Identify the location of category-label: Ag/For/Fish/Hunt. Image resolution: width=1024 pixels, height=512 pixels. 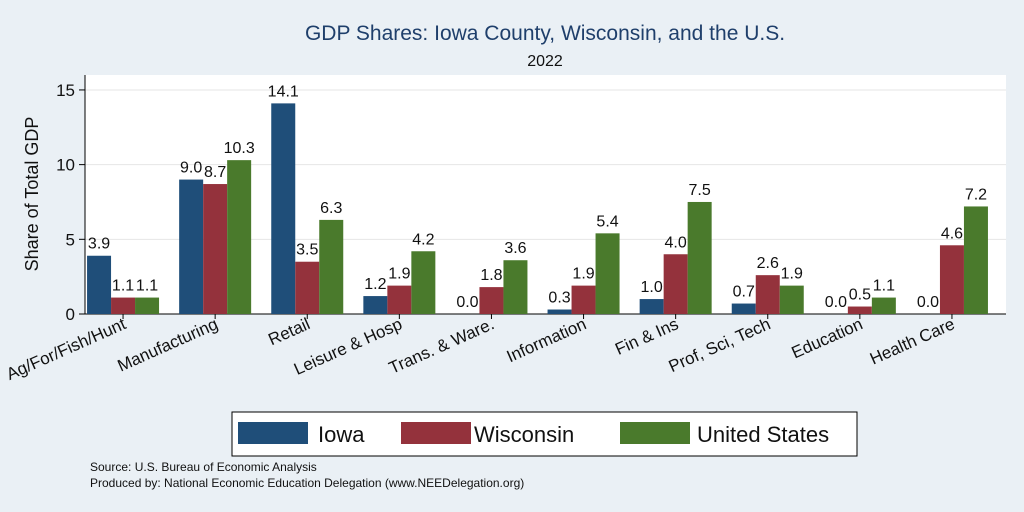
(66, 349).